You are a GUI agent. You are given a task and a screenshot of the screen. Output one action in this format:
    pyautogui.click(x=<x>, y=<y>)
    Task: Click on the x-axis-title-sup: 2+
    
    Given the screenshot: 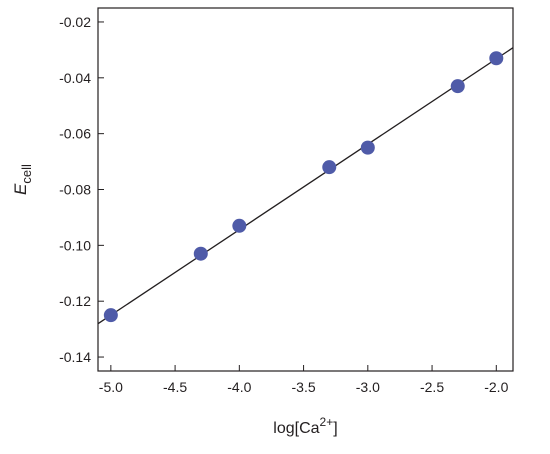 What is the action you would take?
    pyautogui.click(x=327, y=422)
    